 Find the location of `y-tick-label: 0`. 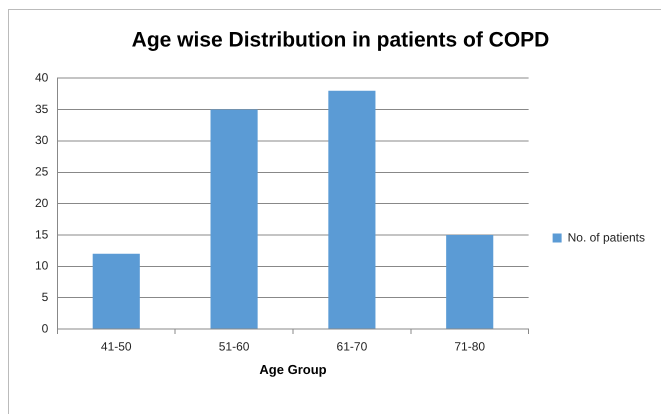

y-tick-label: 0 is located at coordinates (45, 328).